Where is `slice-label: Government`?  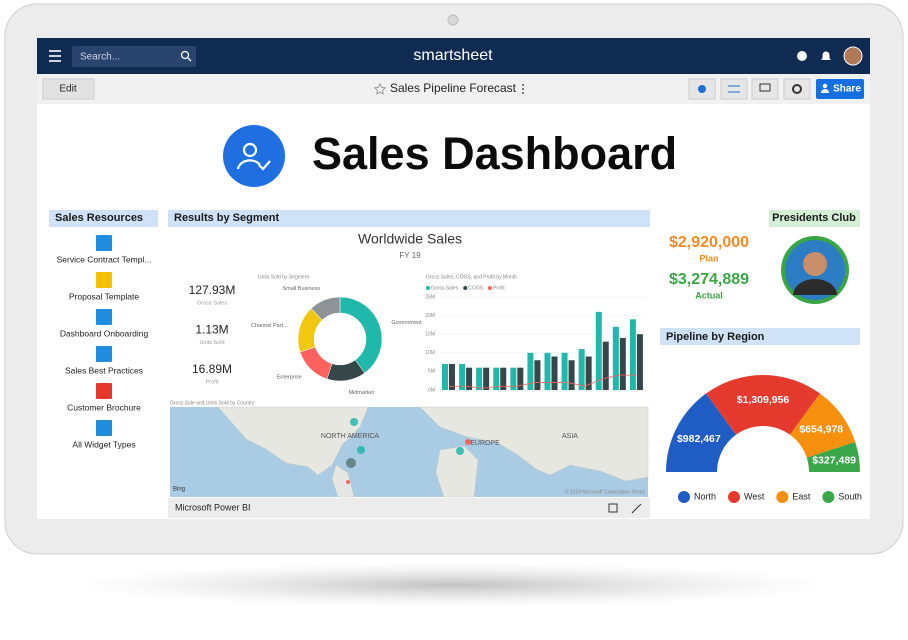
slice-label: Government is located at coordinates (406, 323).